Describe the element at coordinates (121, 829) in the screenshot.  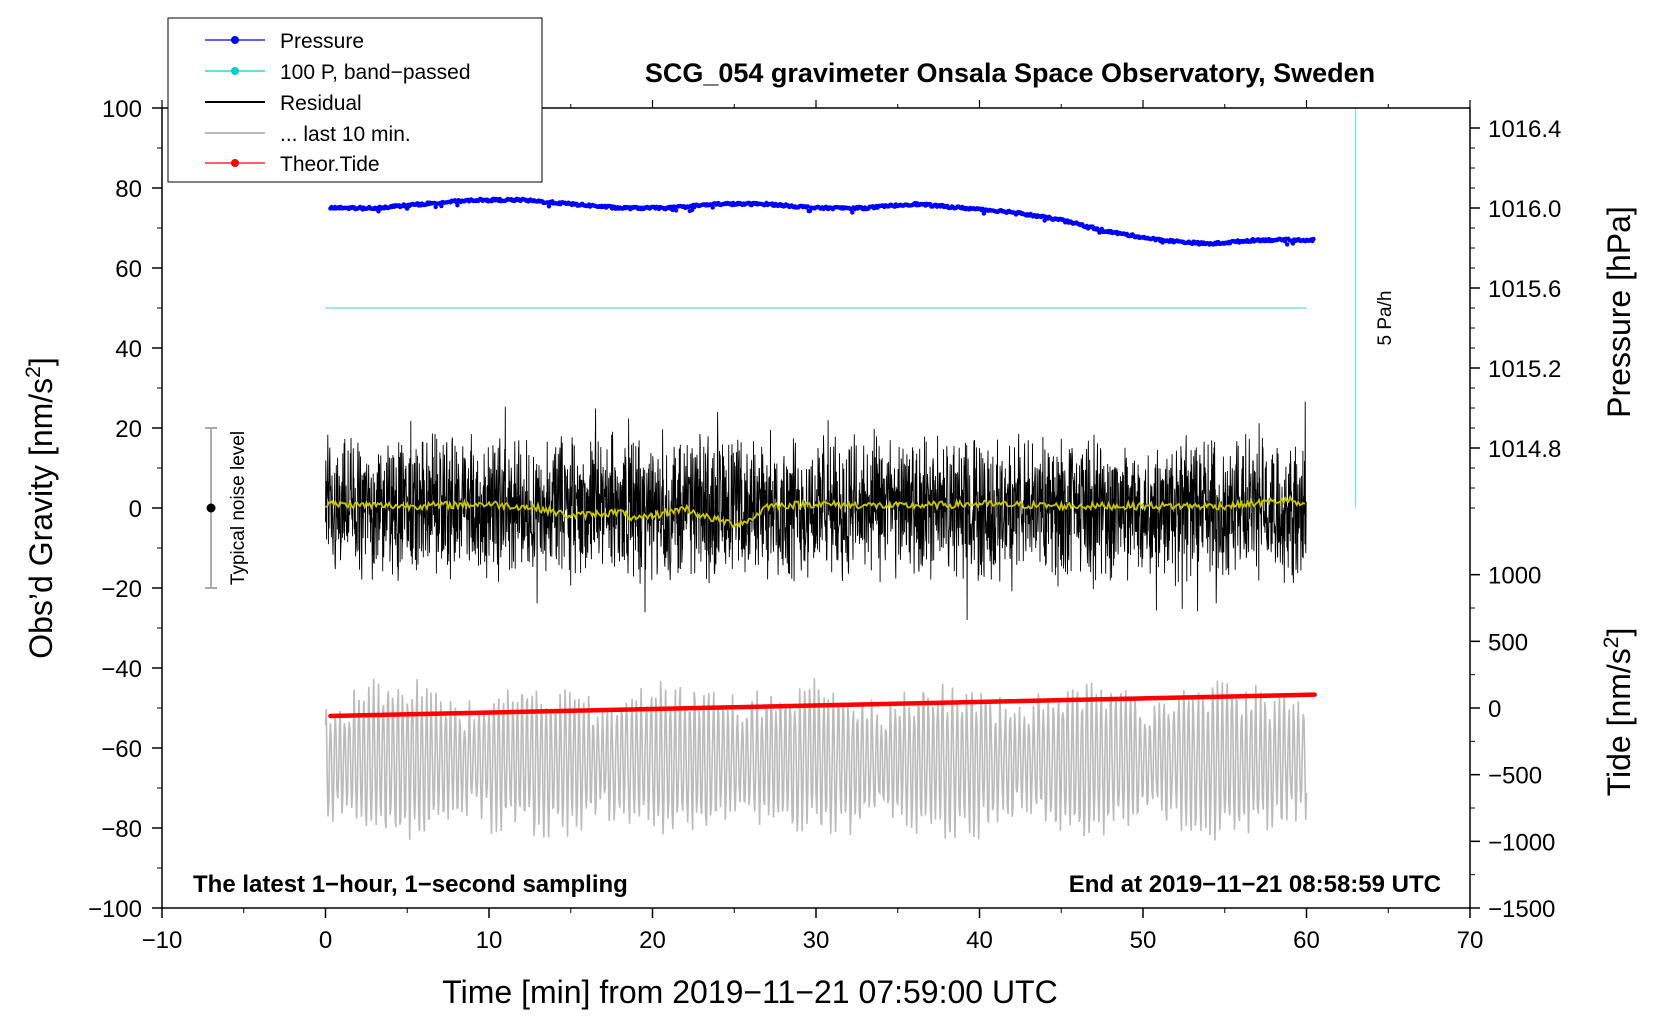
I see `y-tick-label: −80` at that location.